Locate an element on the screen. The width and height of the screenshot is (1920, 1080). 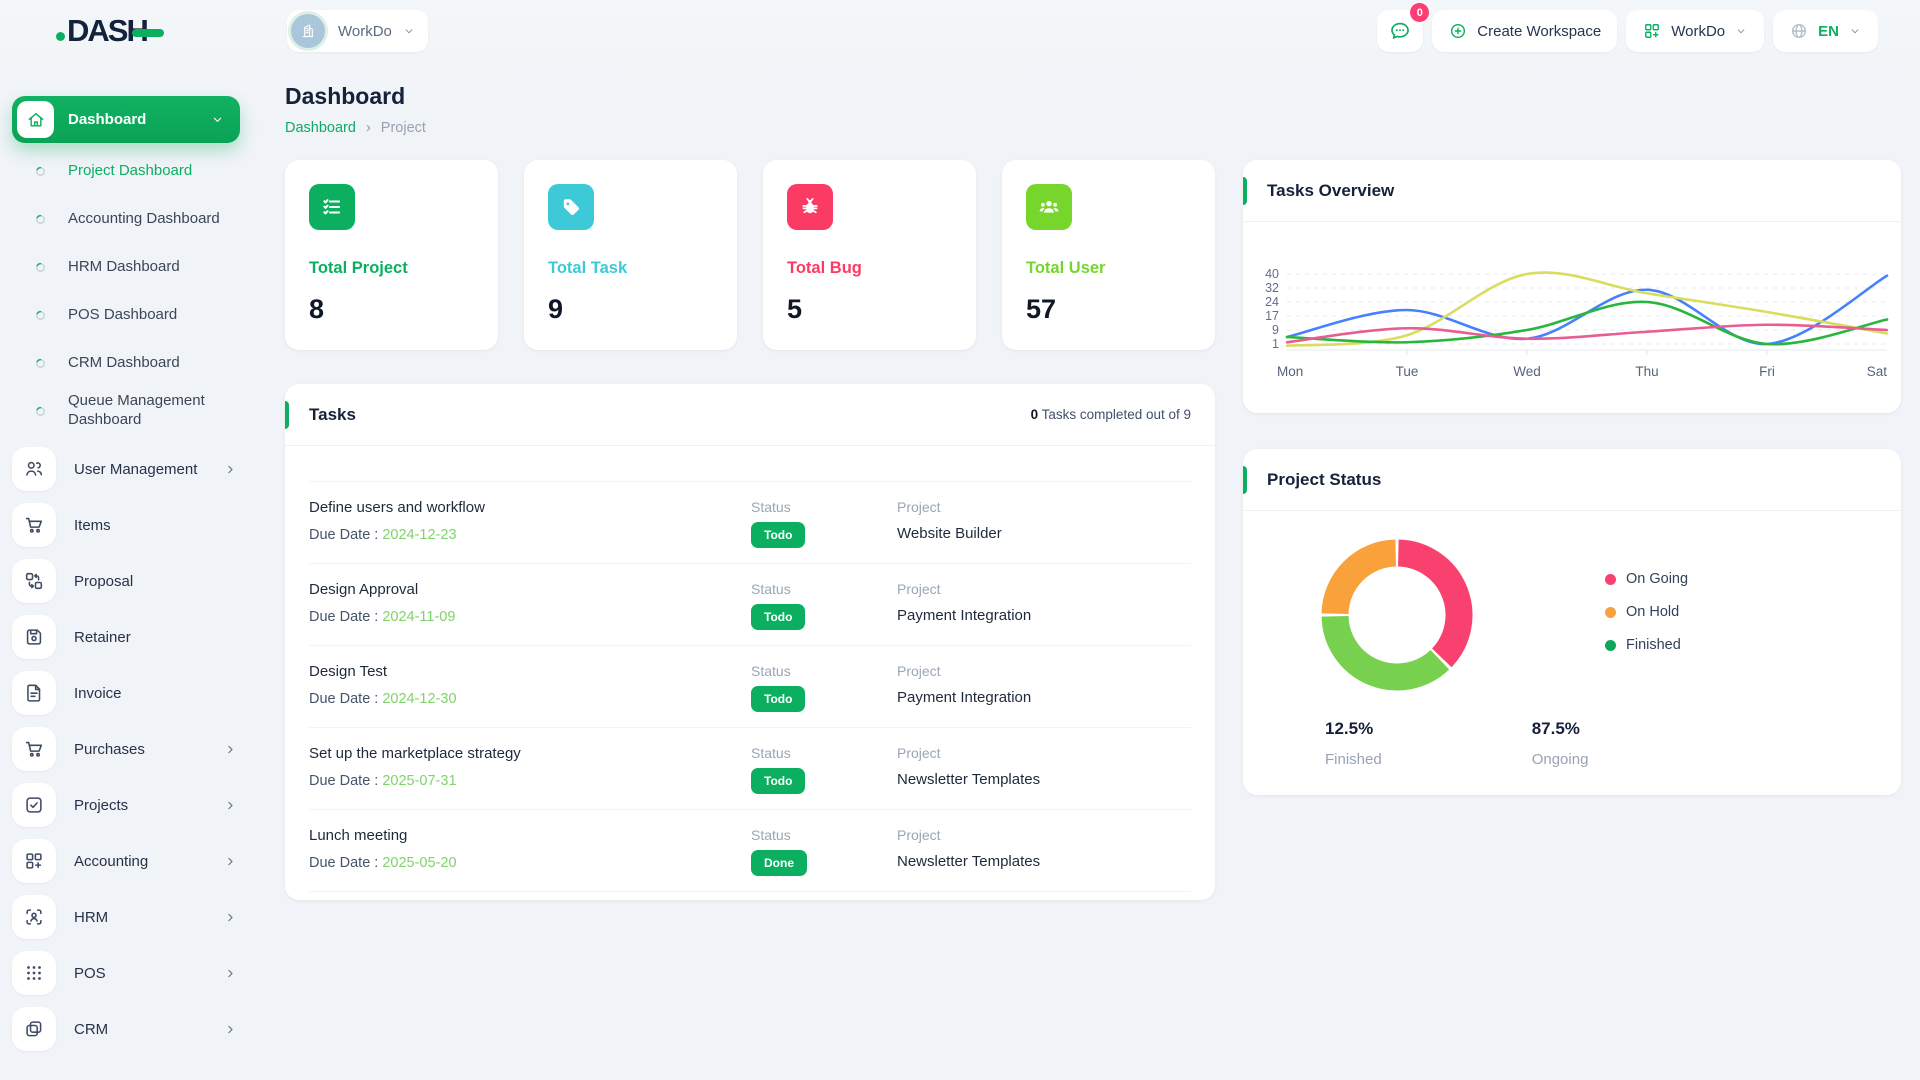
task-due-date: Due Date : 2024-12-30 is located at coordinates (383, 699).